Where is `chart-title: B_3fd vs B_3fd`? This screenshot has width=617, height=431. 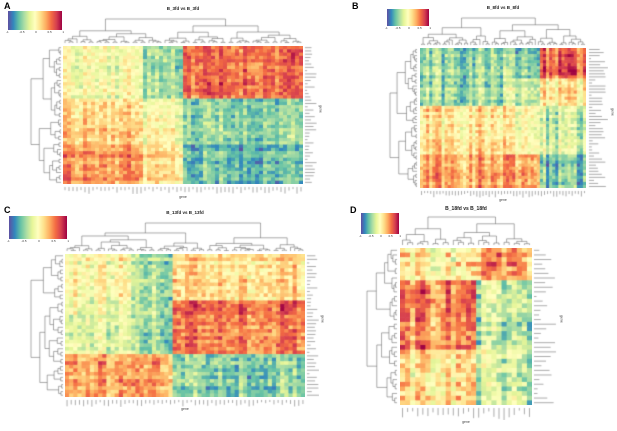 chart-title: B_3fd vs B_3fd is located at coordinates (183, 8).